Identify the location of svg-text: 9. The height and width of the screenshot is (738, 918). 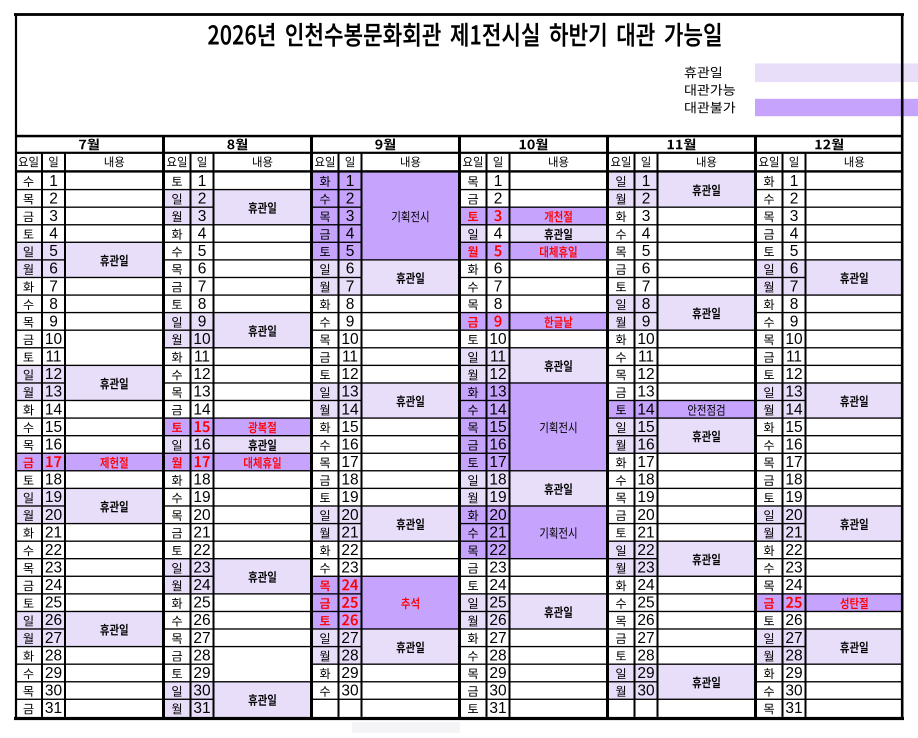
(646, 321).